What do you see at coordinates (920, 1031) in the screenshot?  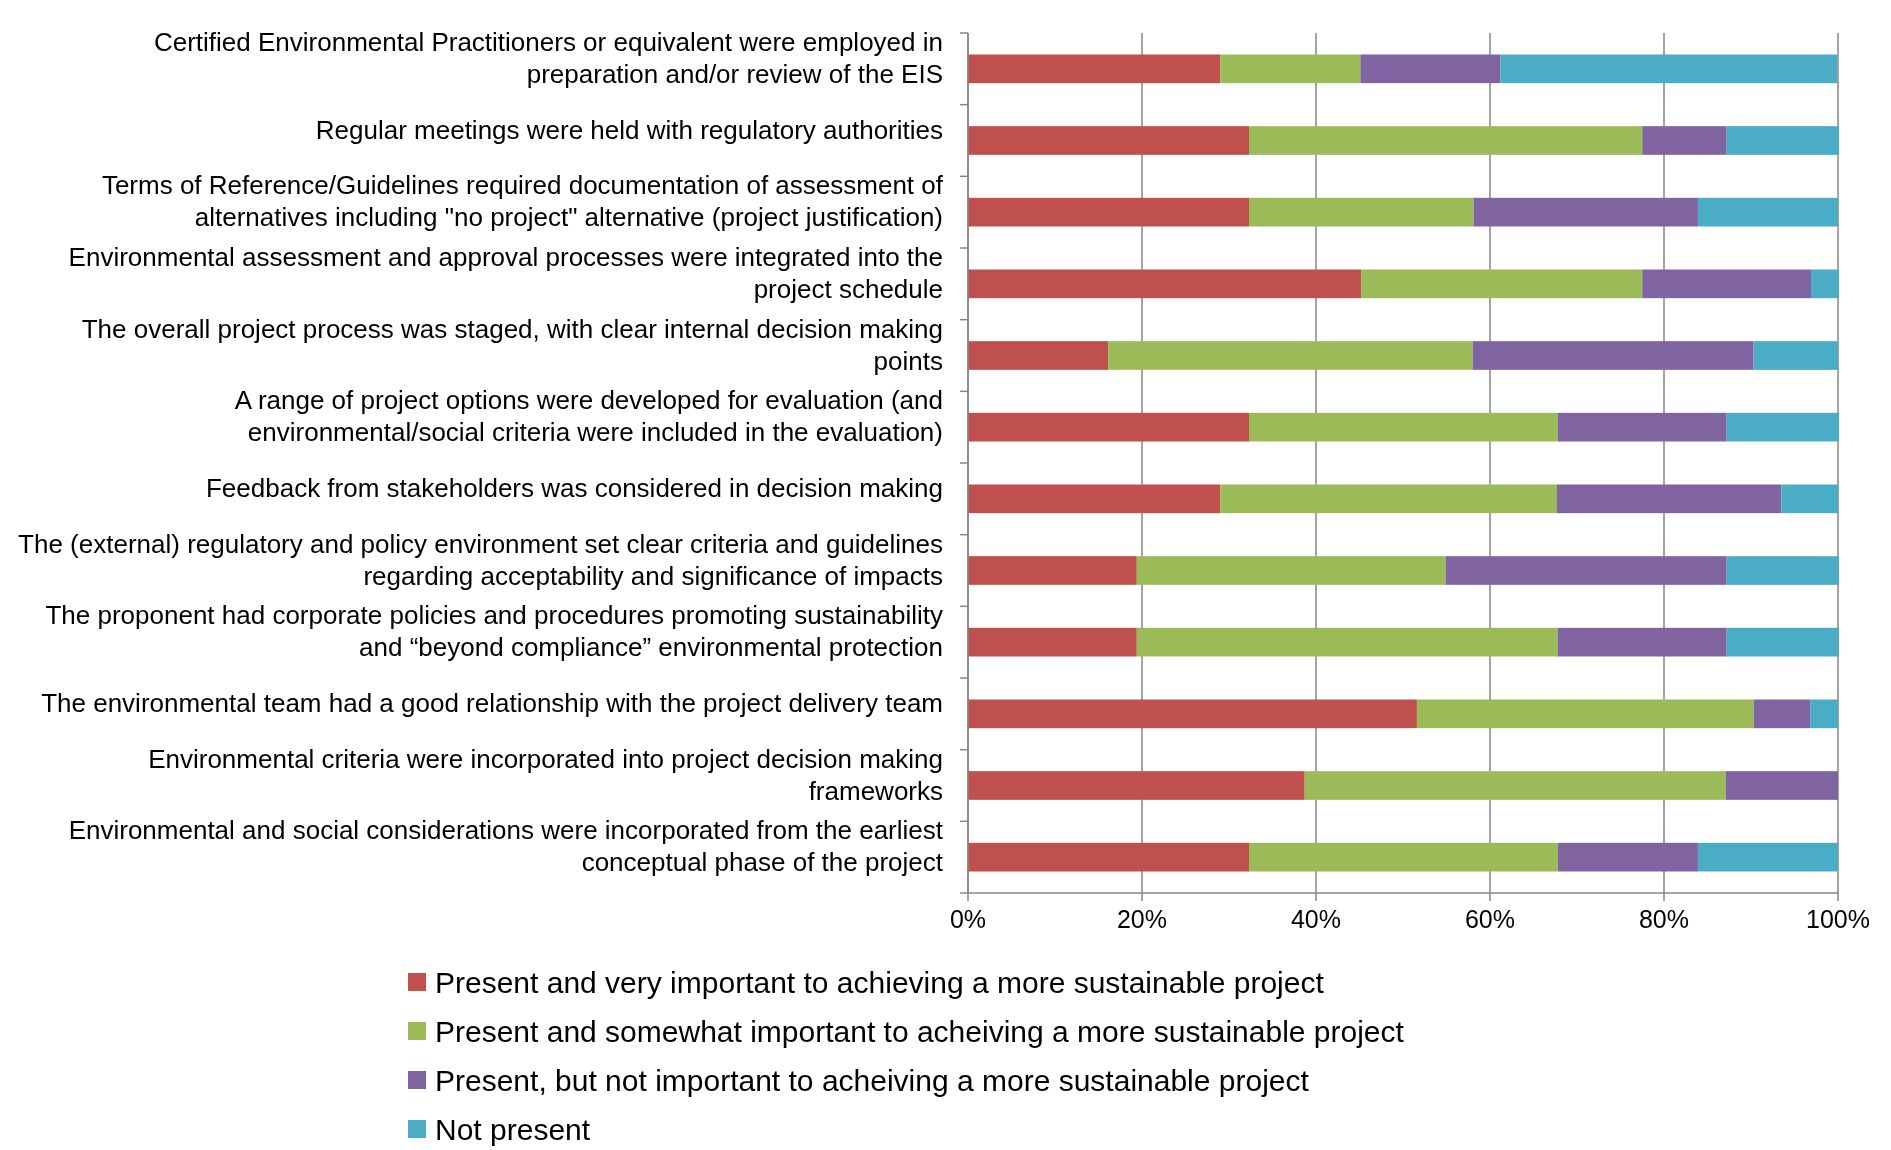 I see `legend-label: Present and somewhat important to acheiving a more sustainable project` at bounding box center [920, 1031].